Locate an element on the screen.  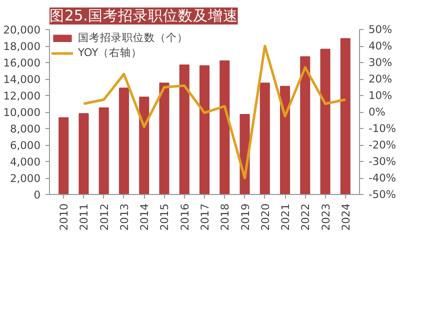
x-tick-label: 2021 is located at coordinates (285, 217).